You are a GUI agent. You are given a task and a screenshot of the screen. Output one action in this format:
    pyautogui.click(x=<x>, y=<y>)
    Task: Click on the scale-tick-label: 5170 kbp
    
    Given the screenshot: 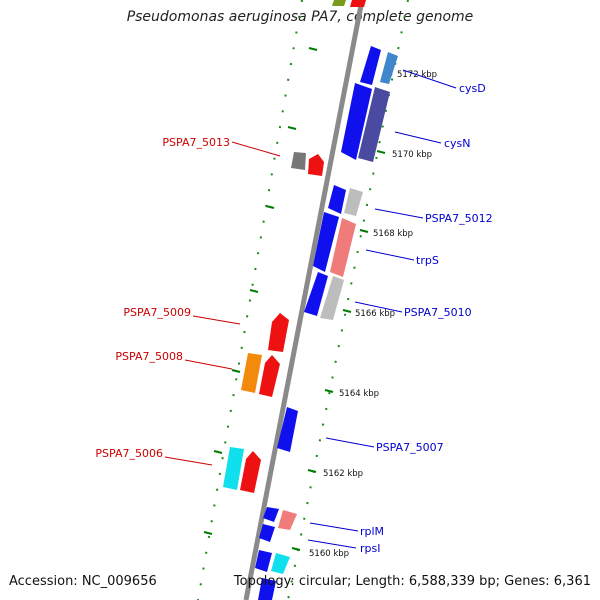 What is the action you would take?
    pyautogui.click(x=412, y=155)
    